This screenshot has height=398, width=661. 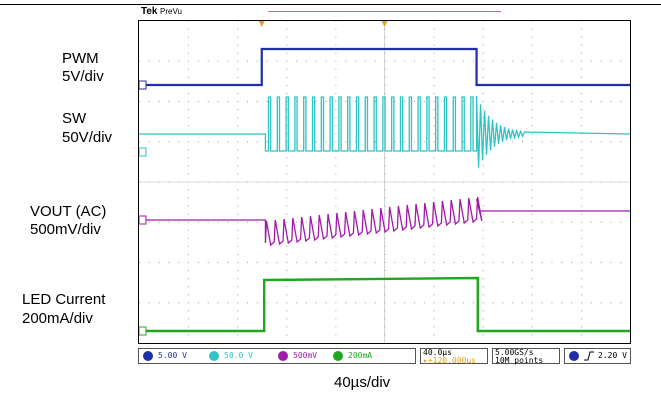 I want to click on led-scale-label: 200mA/div, so click(x=57, y=318).